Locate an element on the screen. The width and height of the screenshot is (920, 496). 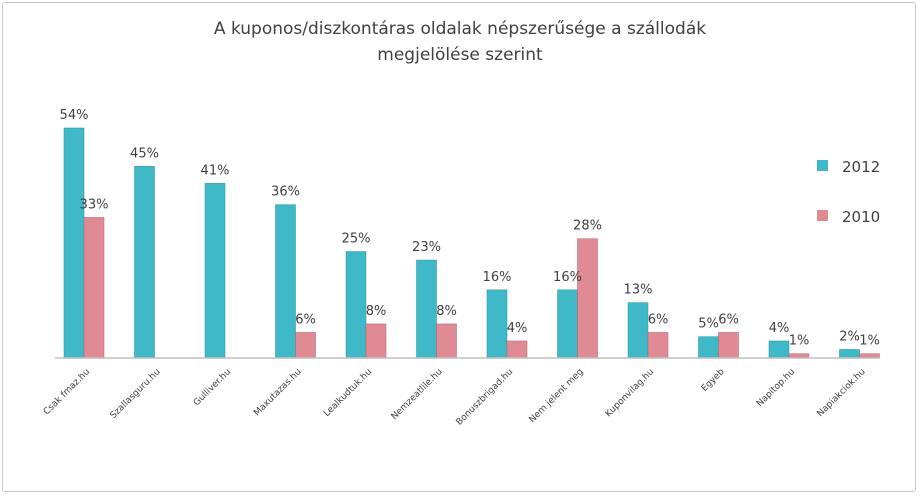
legend-swatch-2010 is located at coordinates (822, 215).